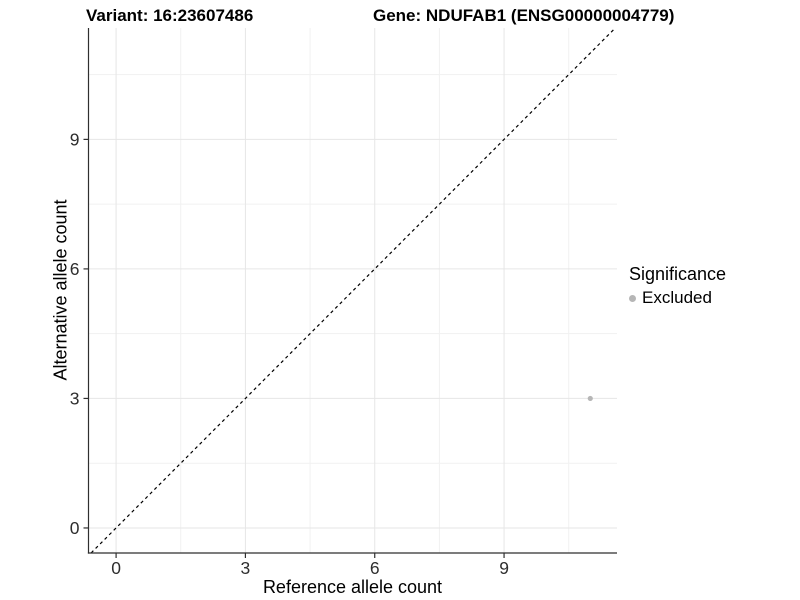 The height and width of the screenshot is (600, 800). I want to click on y-axis-label: Alternative allele count, so click(60, 290).